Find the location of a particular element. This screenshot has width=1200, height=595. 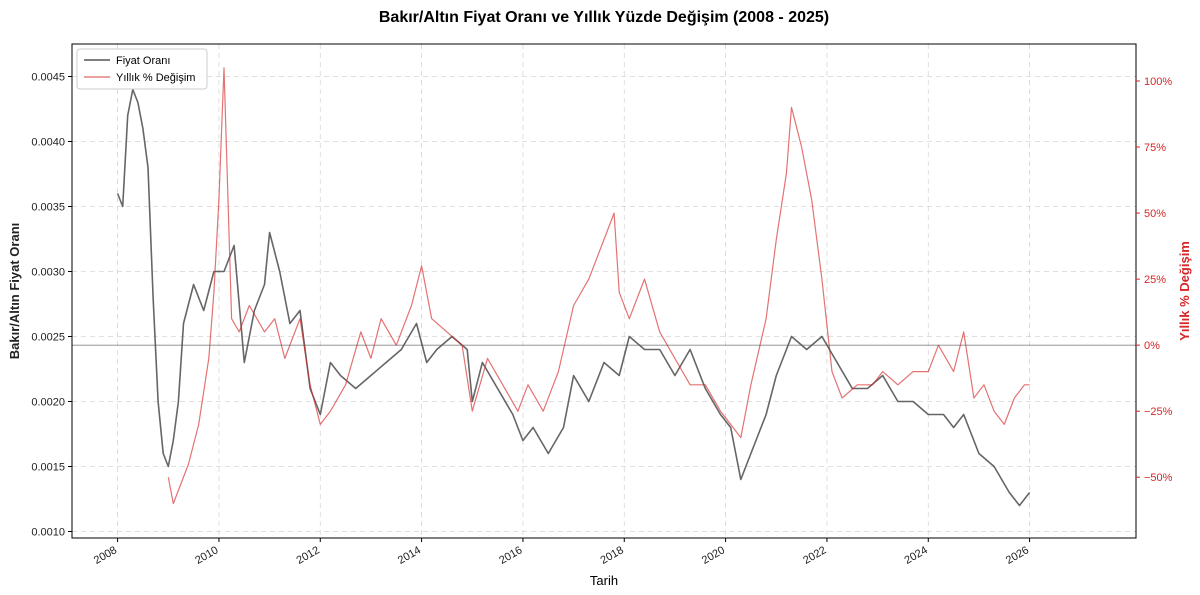

y-right-tick-label: 25% is located at coordinates (1155, 280).